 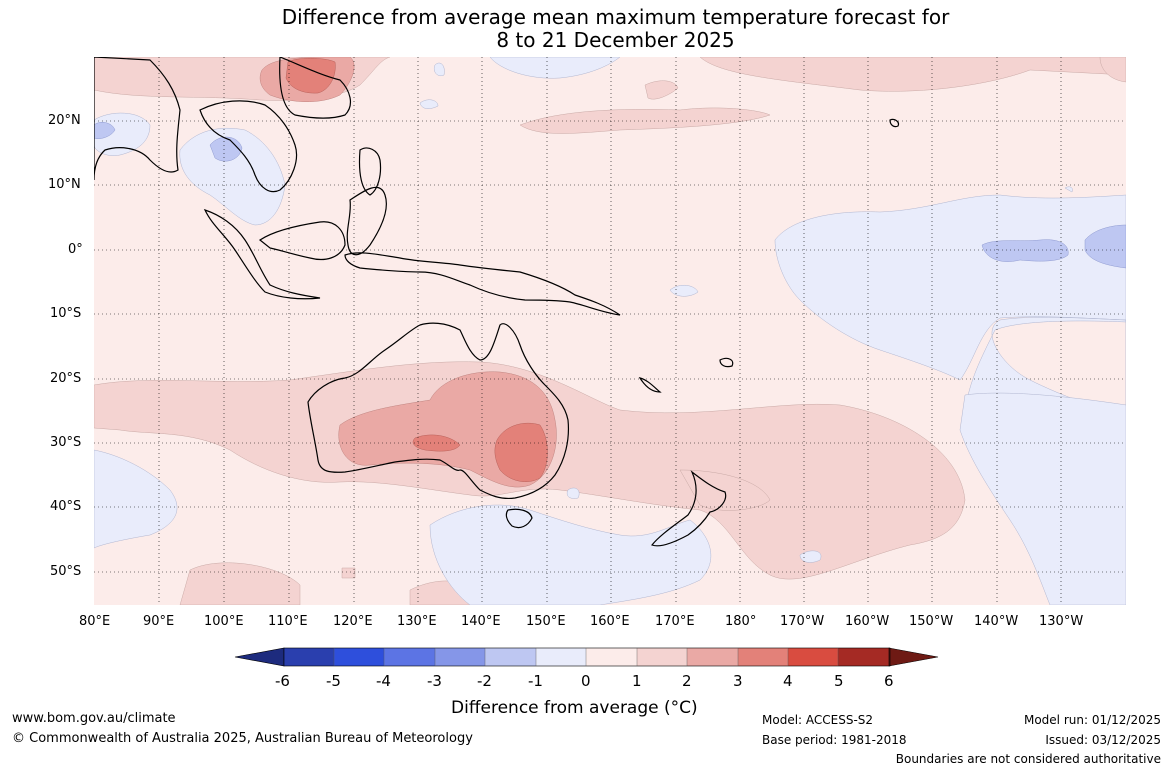 What do you see at coordinates (94, 718) in the screenshot?
I see `footer-url: www.bom.gov.au/climate` at bounding box center [94, 718].